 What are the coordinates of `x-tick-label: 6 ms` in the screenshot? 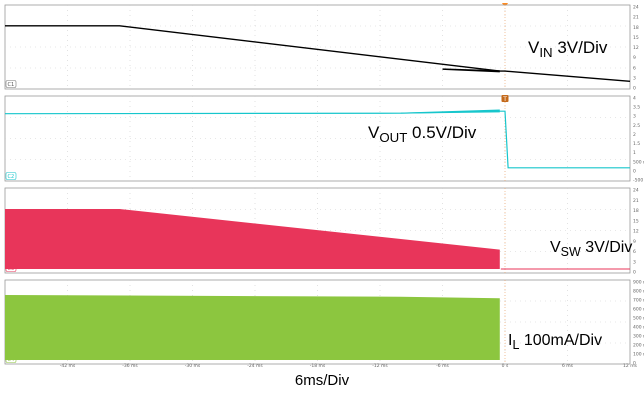 It's located at (568, 366).